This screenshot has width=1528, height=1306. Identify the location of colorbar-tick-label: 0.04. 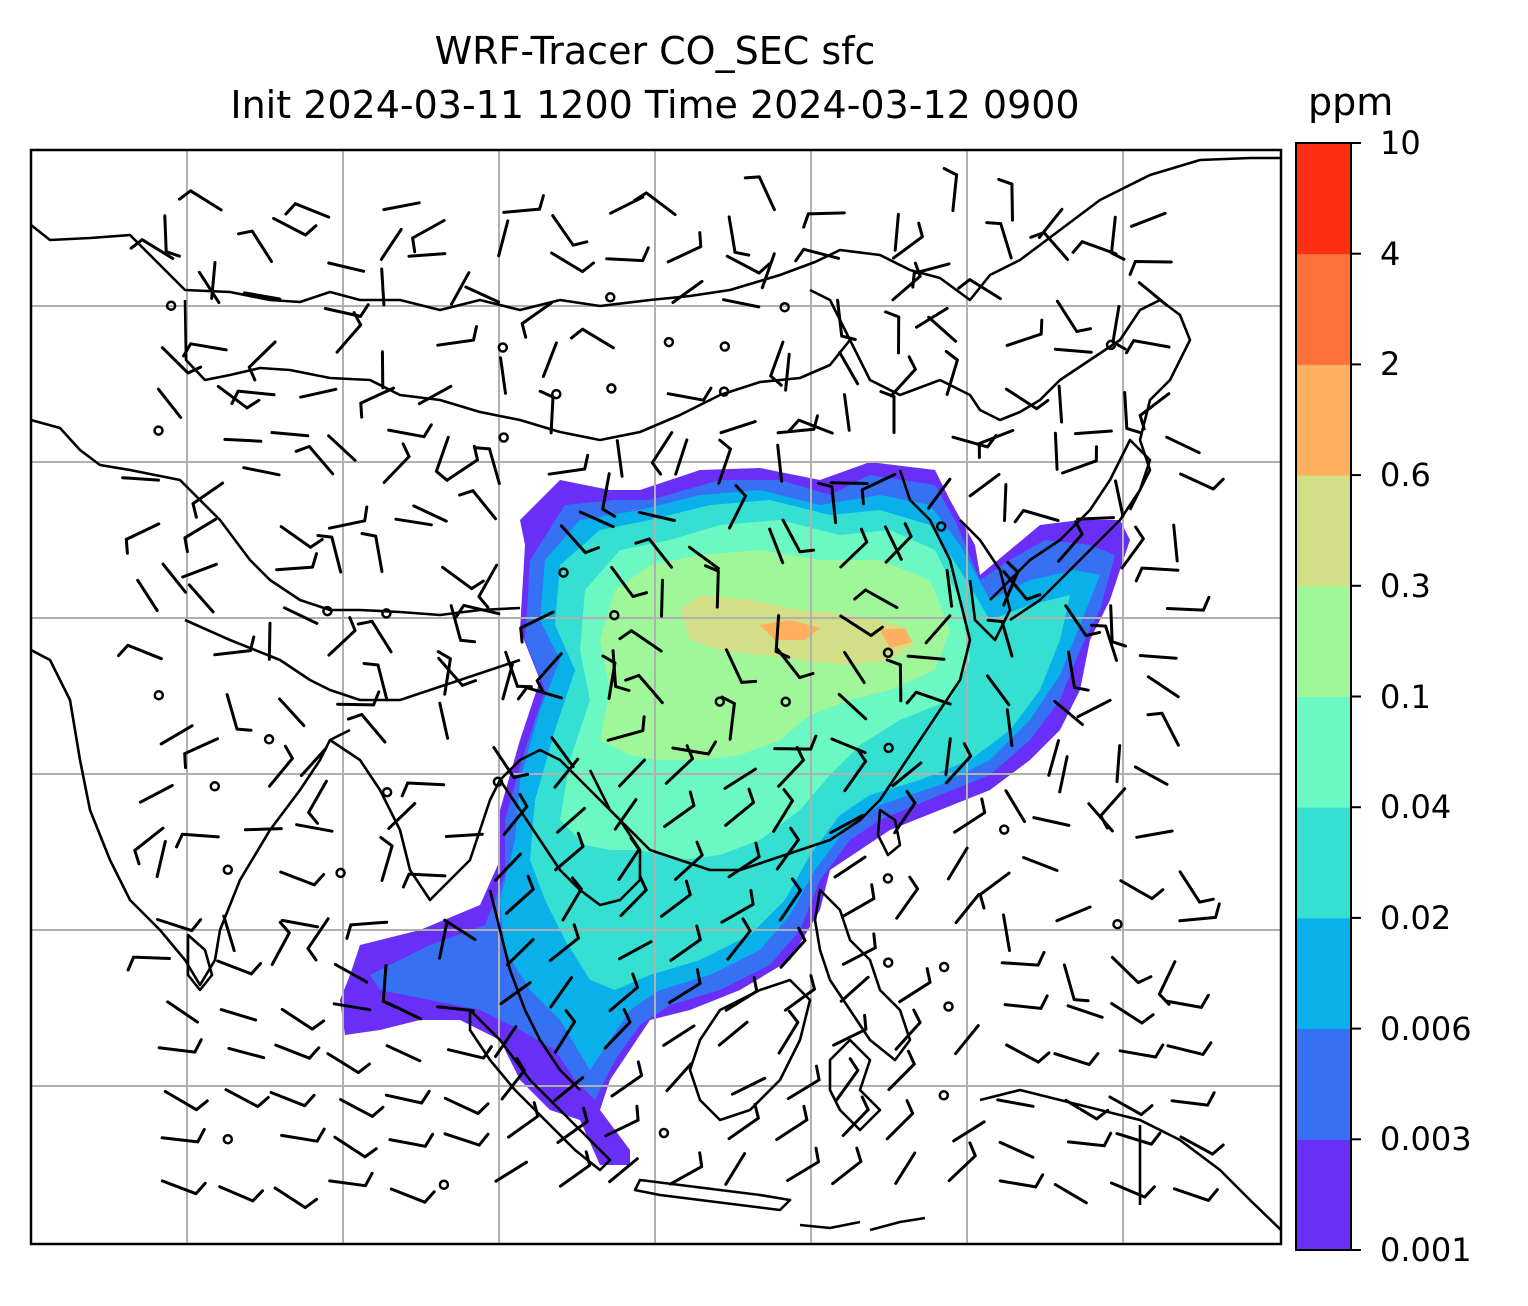
(1416, 807).